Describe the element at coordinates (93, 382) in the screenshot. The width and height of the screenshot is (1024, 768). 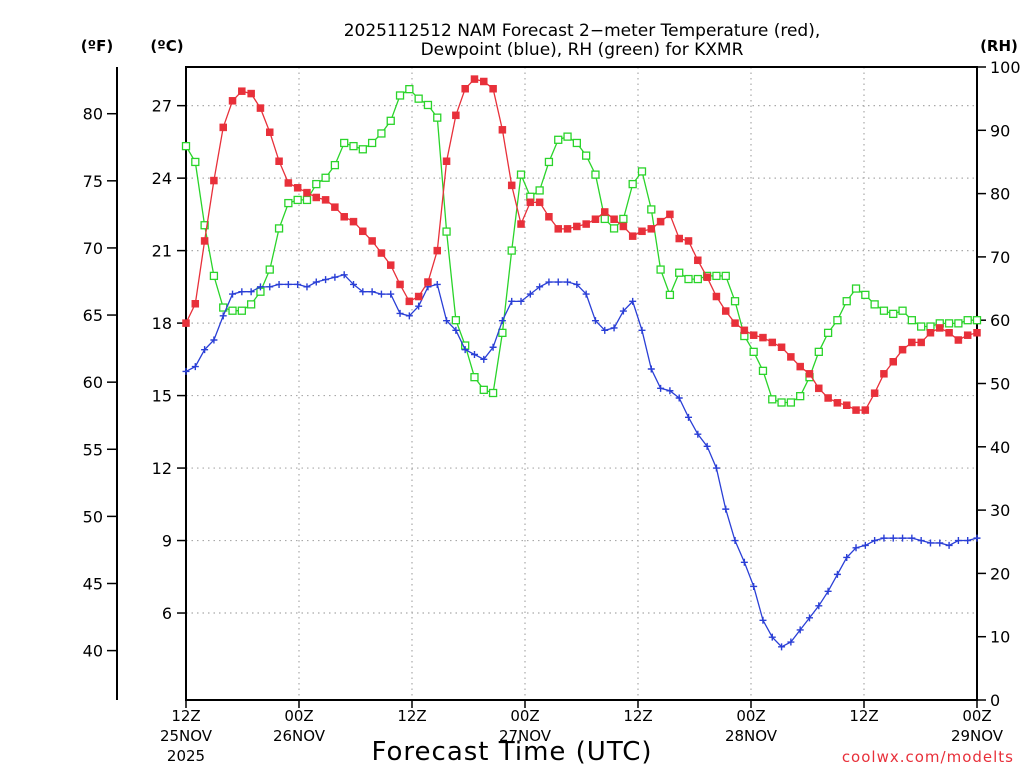
I see `fahrenheit-tick-label: 60` at that location.